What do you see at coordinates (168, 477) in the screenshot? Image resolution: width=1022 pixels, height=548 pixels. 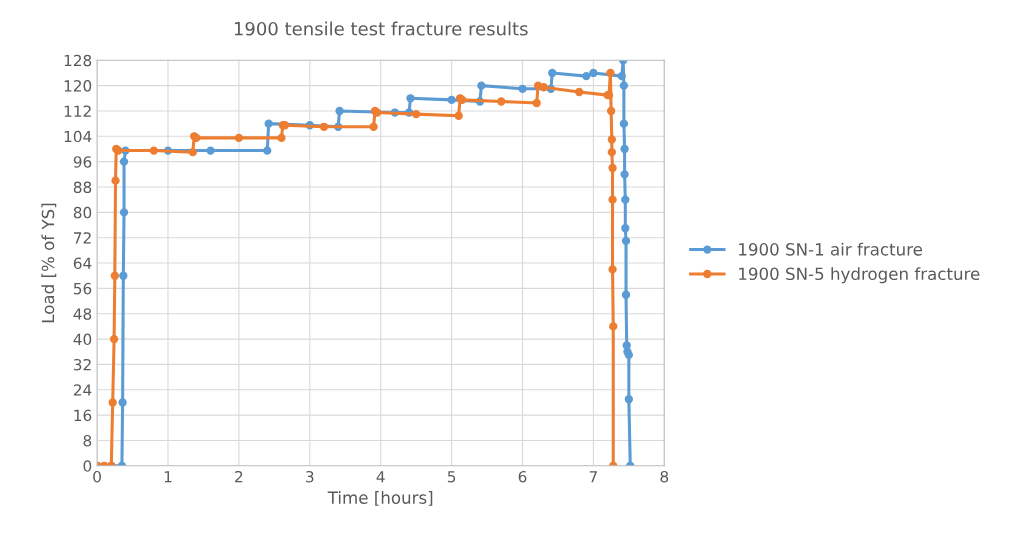 I see `x-tick-label: 1` at bounding box center [168, 477].